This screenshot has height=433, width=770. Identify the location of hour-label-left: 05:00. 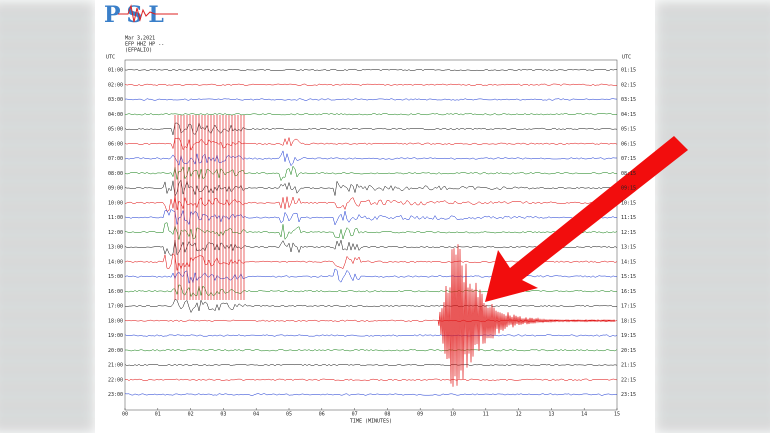
(115, 130).